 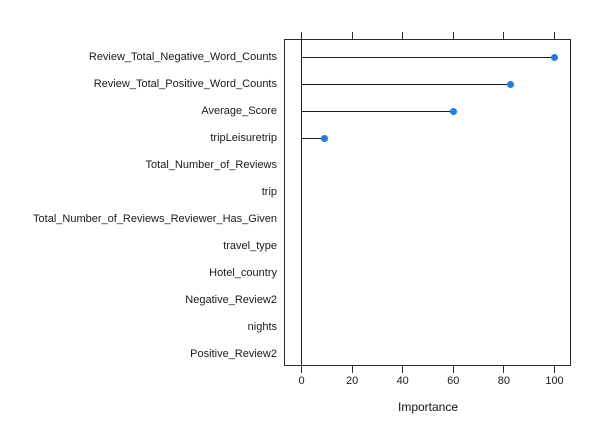 I want to click on zero-reference-line, so click(x=301, y=202).